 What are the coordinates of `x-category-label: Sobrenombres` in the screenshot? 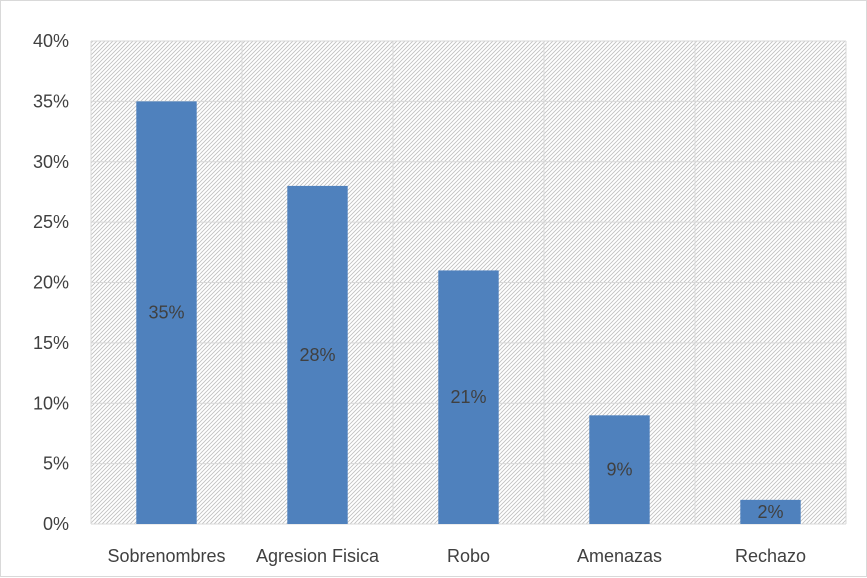 It's located at (166, 556).